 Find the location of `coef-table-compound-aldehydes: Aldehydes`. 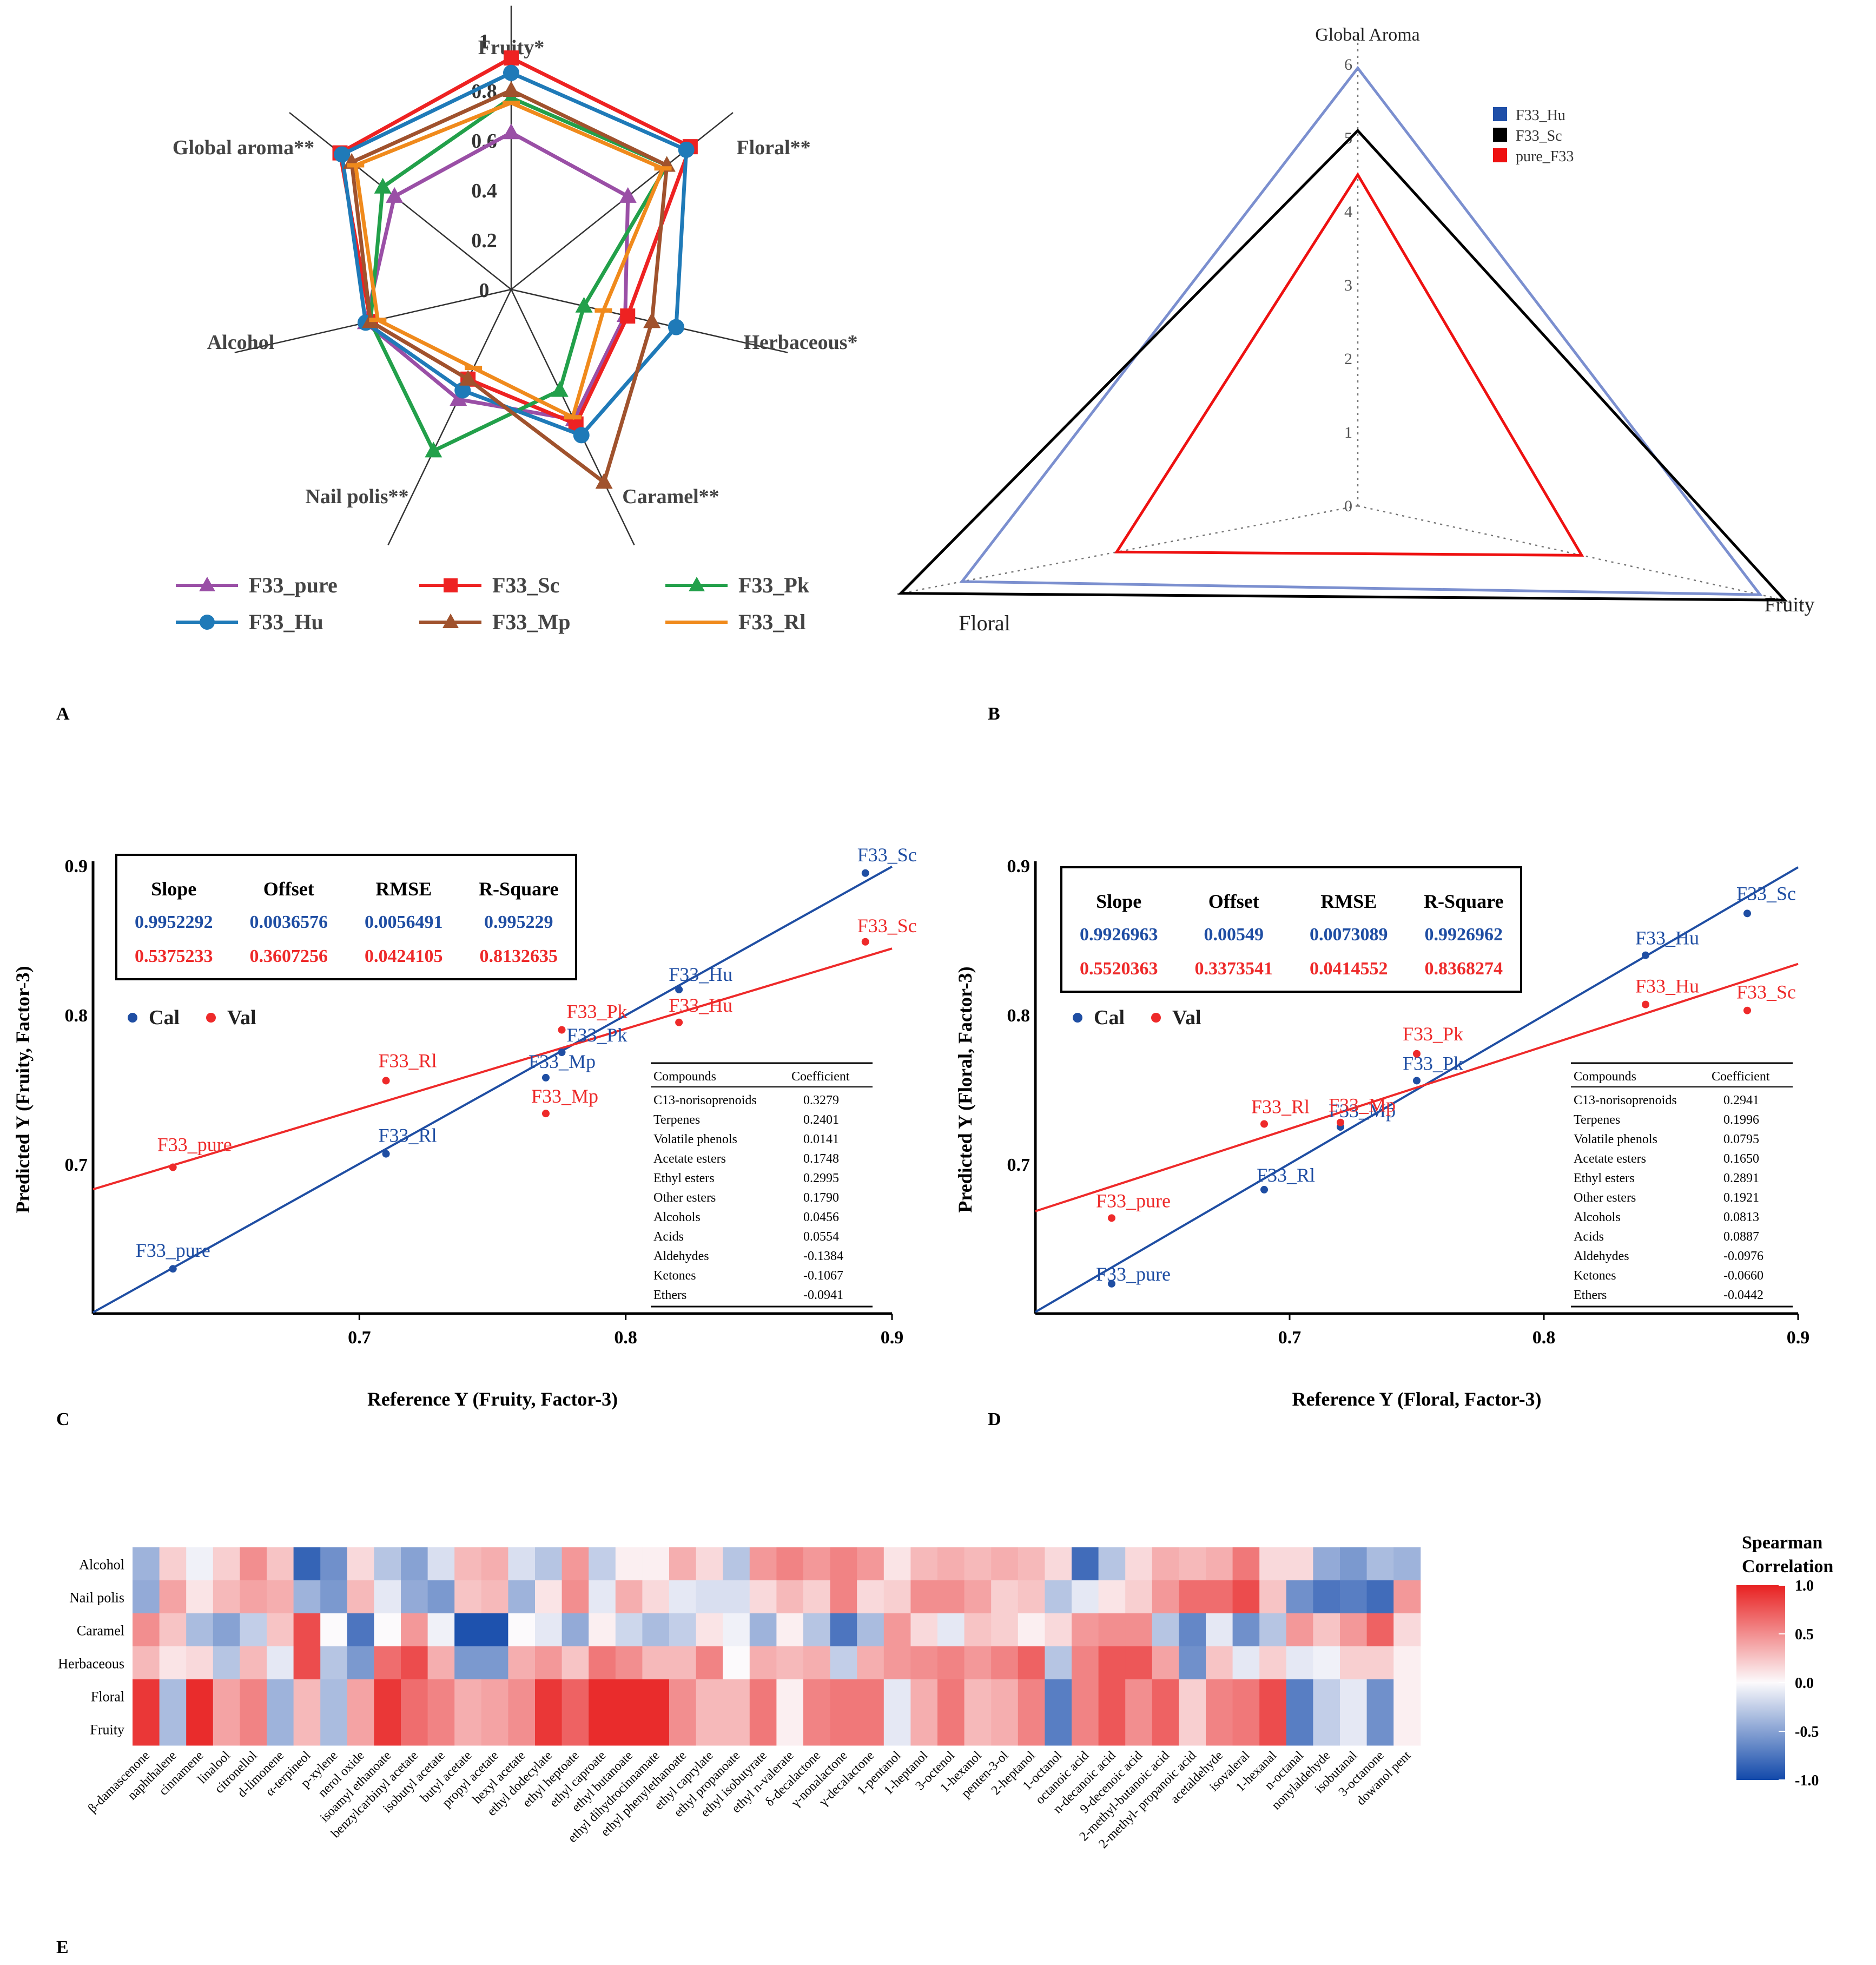

coef-table-compound-aldehydes: Aldehydes is located at coordinates (681, 1256).